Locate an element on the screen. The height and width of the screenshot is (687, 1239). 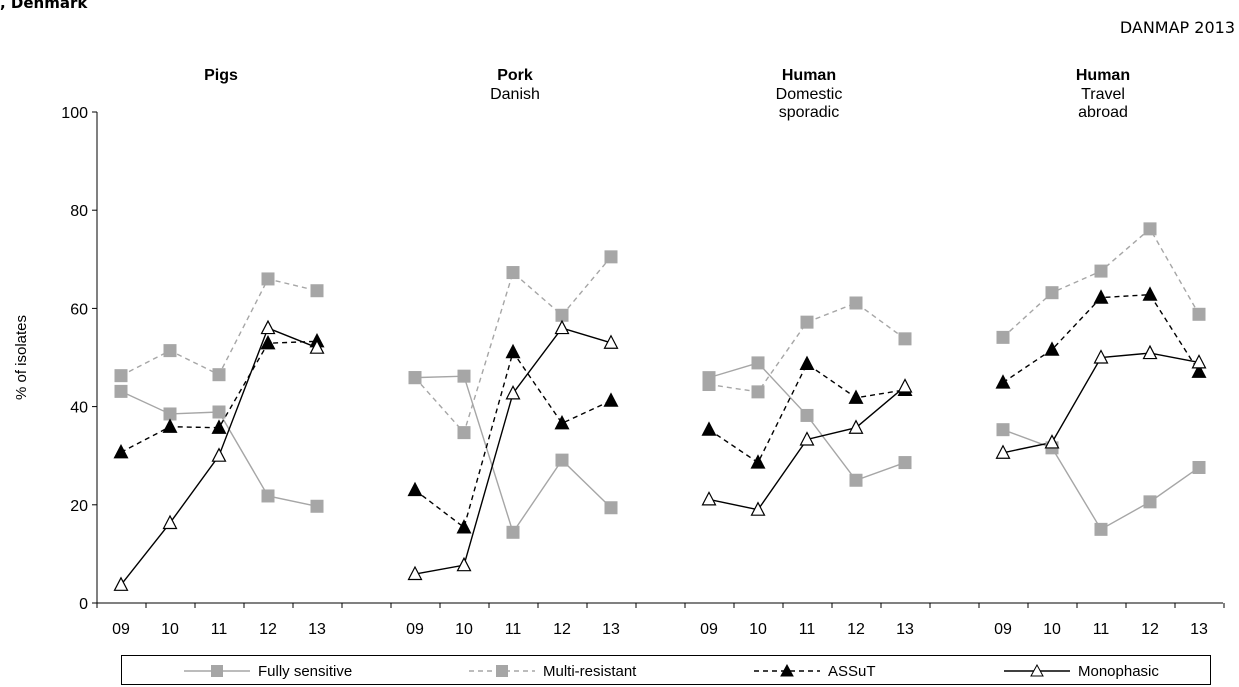
group-title: Pigs is located at coordinates (221, 75).